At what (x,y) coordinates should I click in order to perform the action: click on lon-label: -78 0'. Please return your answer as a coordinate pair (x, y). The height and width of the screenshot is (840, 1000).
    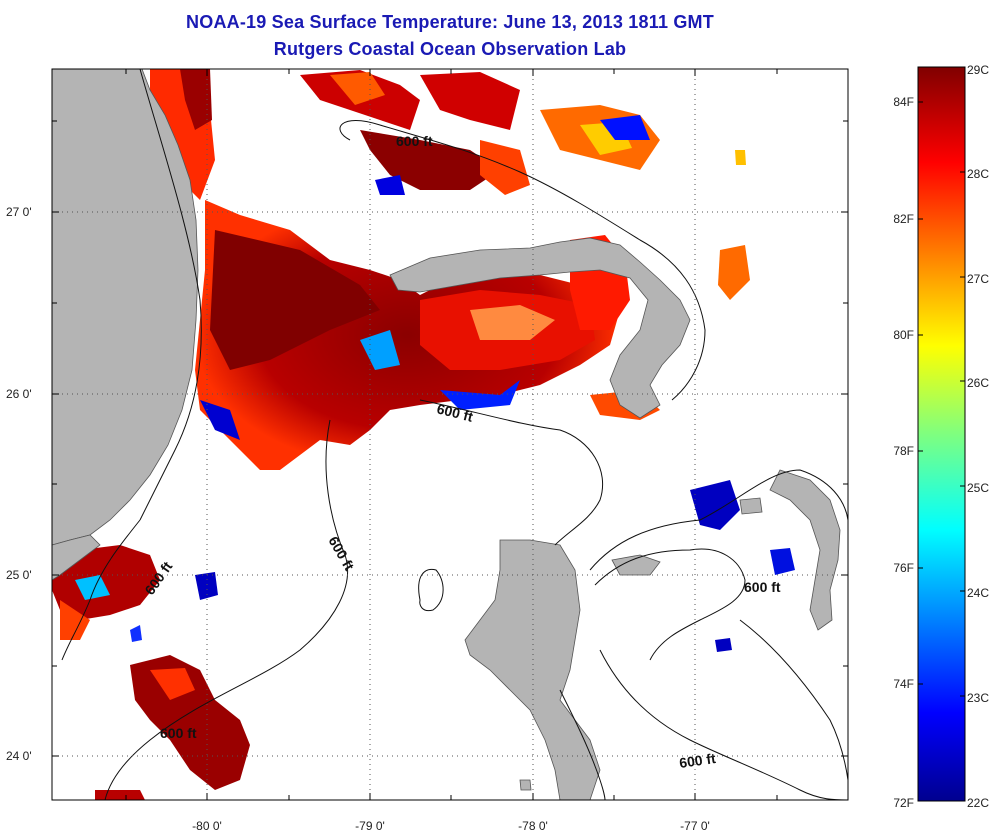
    Looking at the image, I should click on (533, 826).